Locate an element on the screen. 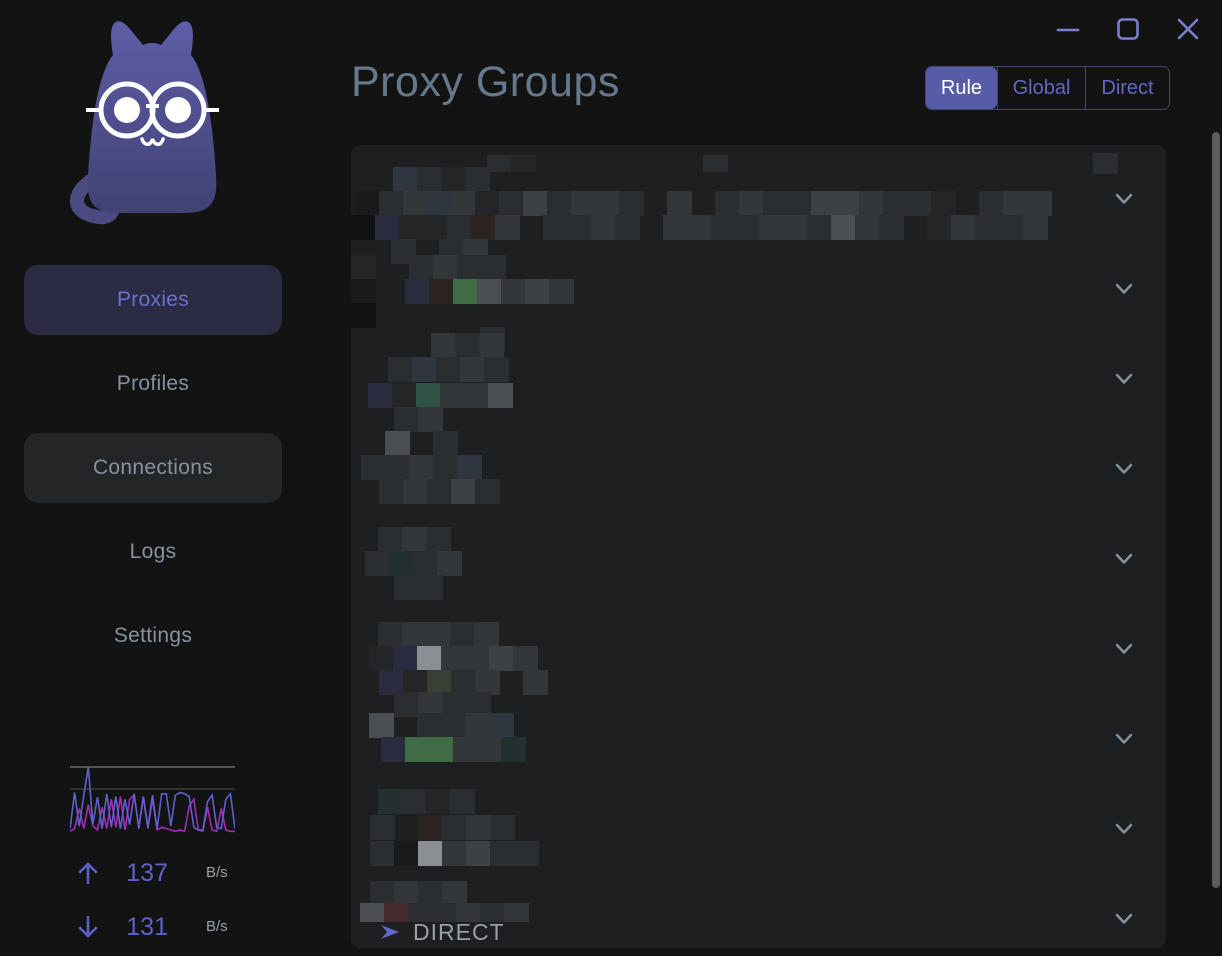 The height and width of the screenshot is (956, 1222). sidebar-item-settings: Settings is located at coordinates (153, 635).